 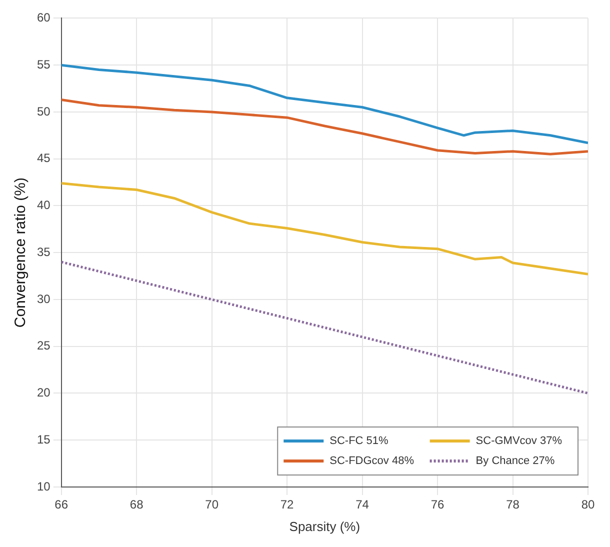 What do you see at coordinates (43, 299) in the screenshot?
I see `y-tick-label: 30` at bounding box center [43, 299].